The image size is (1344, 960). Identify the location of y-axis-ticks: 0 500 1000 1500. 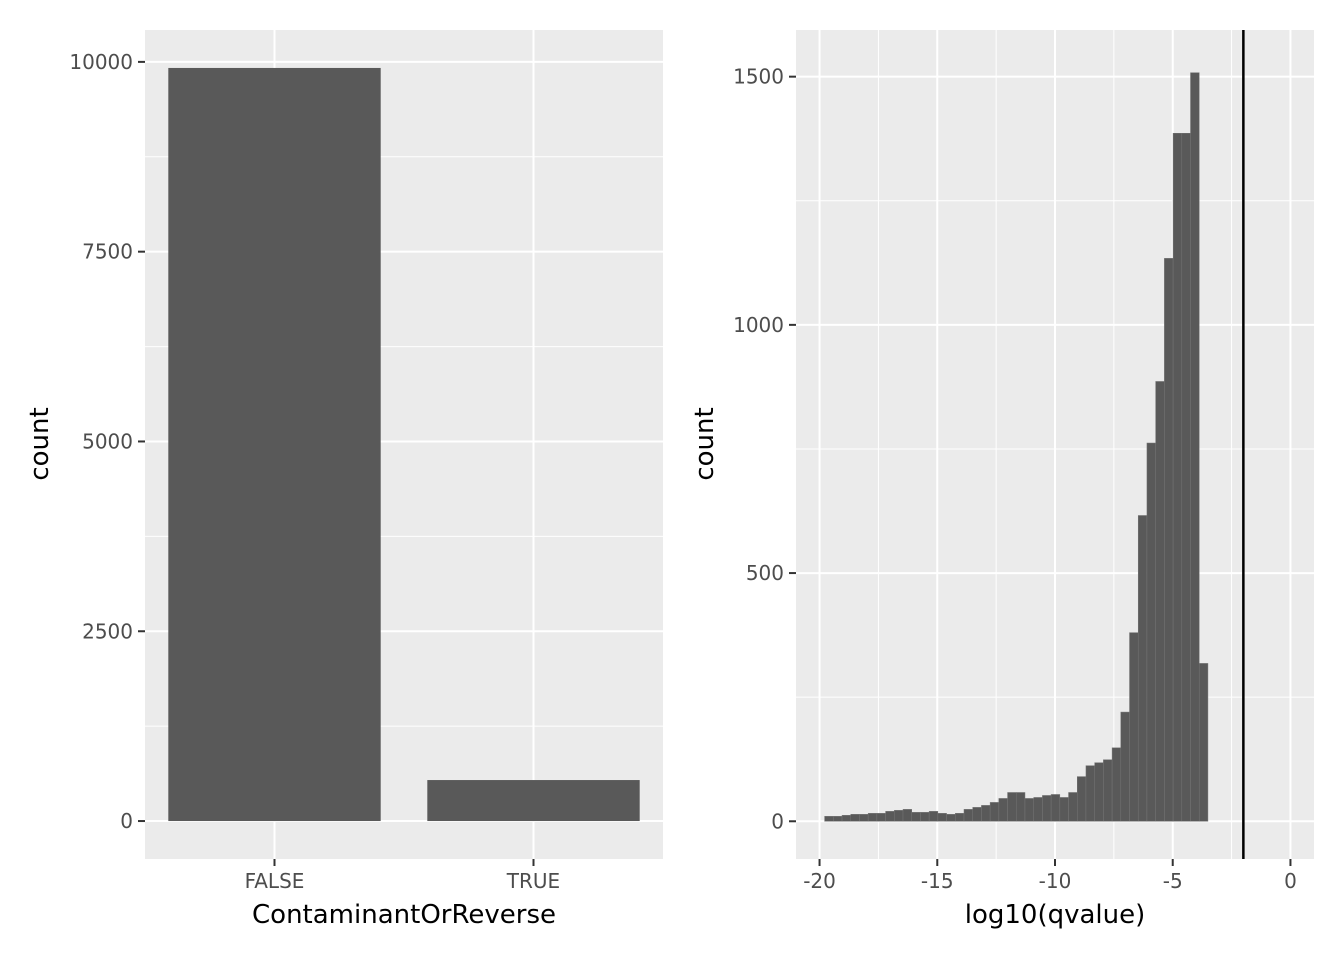
(764, 449).